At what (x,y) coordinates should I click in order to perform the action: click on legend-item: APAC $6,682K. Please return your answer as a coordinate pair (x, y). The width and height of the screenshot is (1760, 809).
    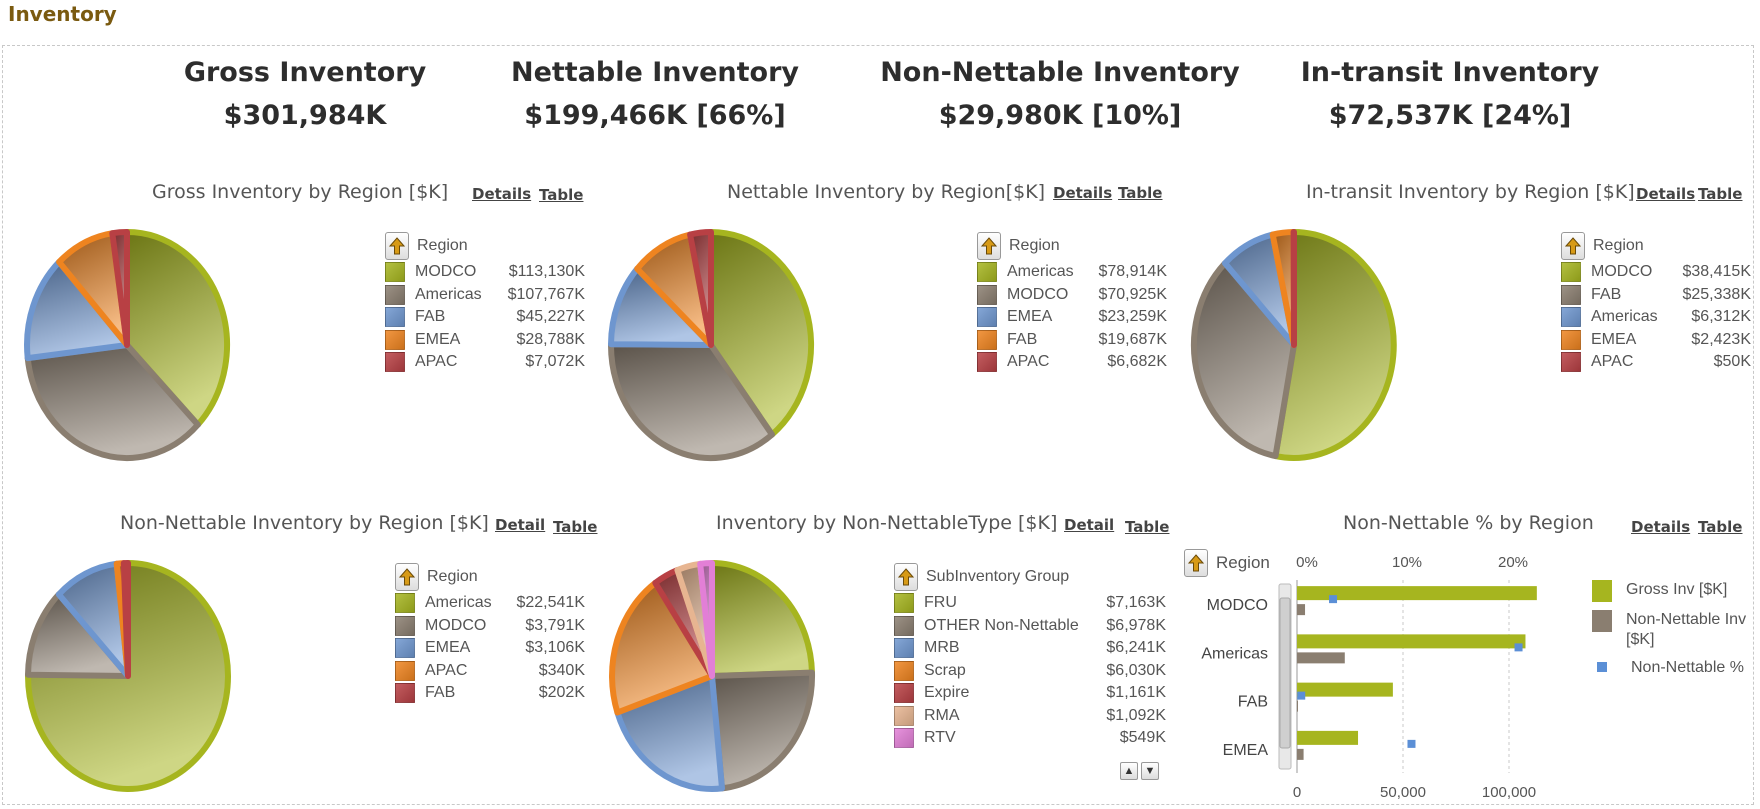
    Looking at the image, I should click on (1072, 362).